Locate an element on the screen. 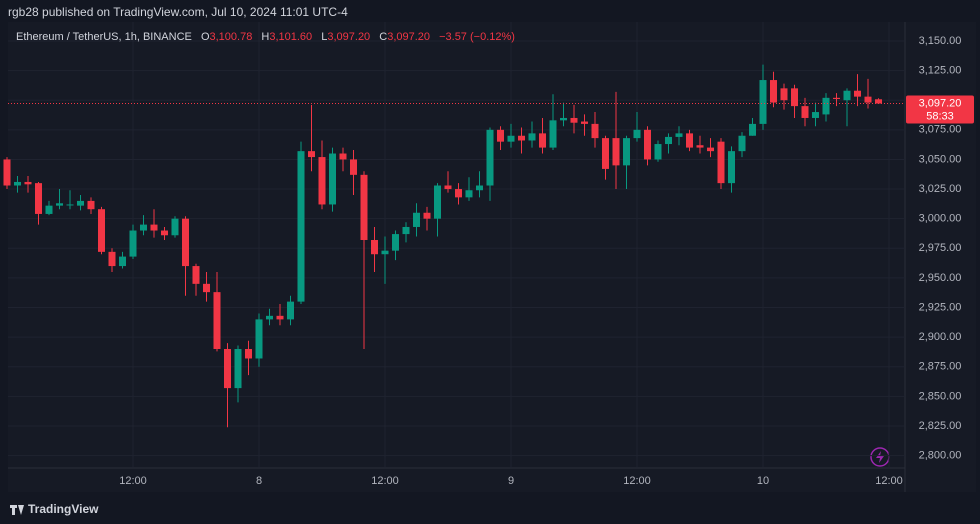 This screenshot has width=980, height=524. brand-logo is located at coordinates (17, 510).